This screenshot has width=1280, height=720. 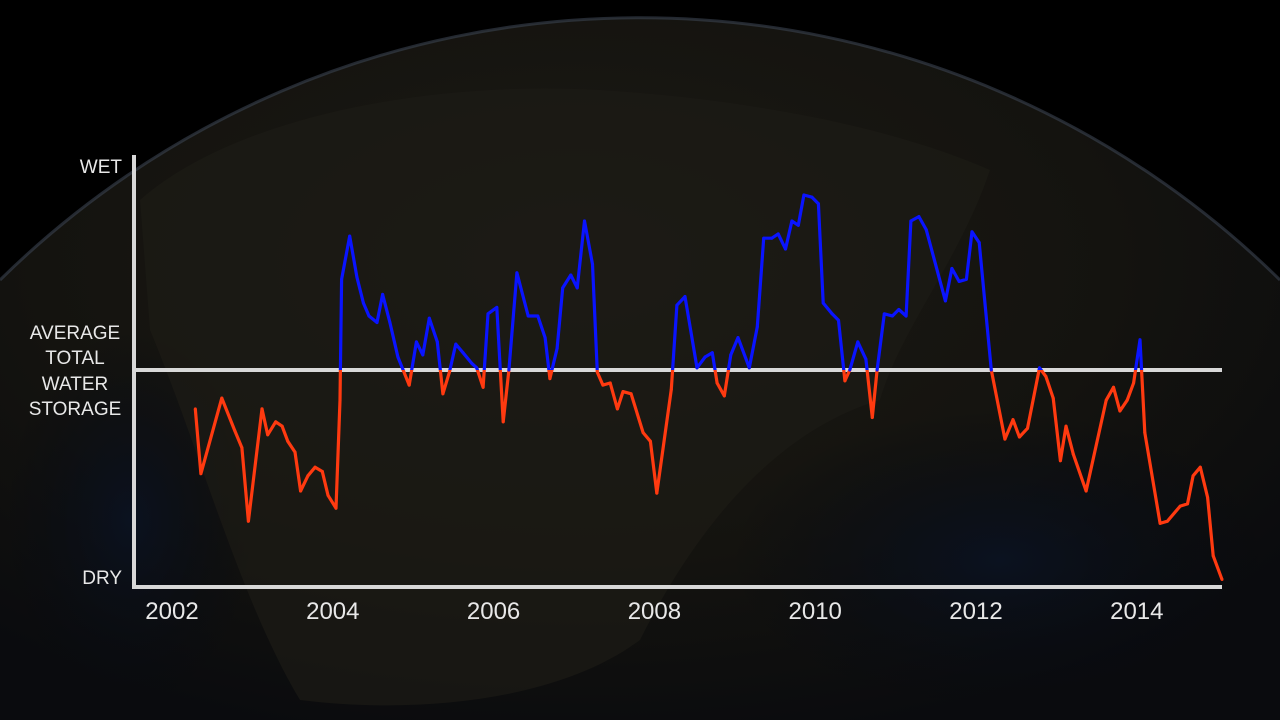 What do you see at coordinates (75, 384) in the screenshot?
I see `baseline-label-line: WATER` at bounding box center [75, 384].